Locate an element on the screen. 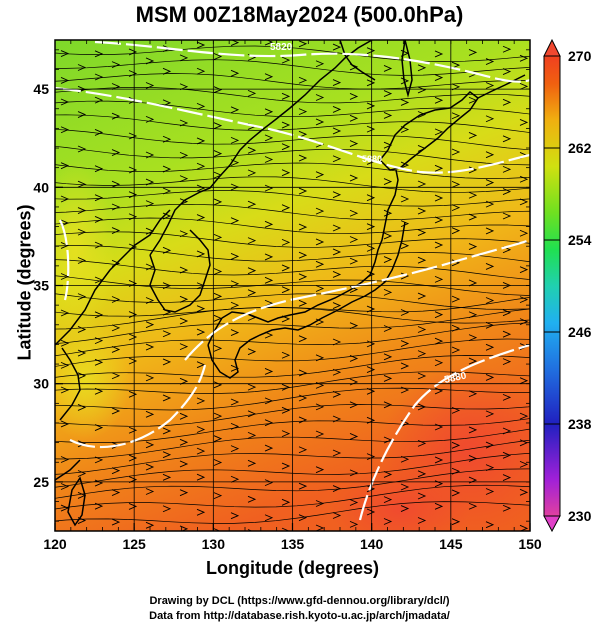 The image size is (599, 625). x-tick-label: 135 is located at coordinates (293, 544).